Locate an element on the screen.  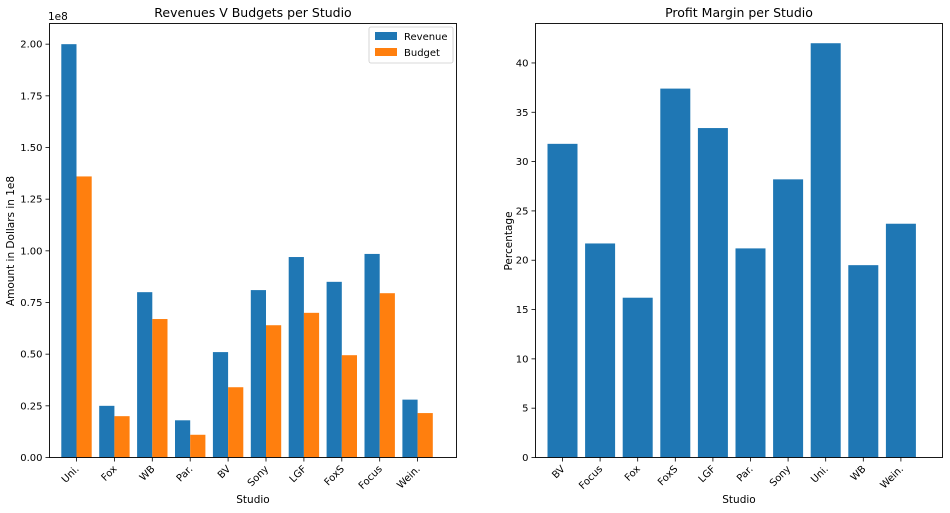
bar-Fox-Revenue is located at coordinates (107, 431).